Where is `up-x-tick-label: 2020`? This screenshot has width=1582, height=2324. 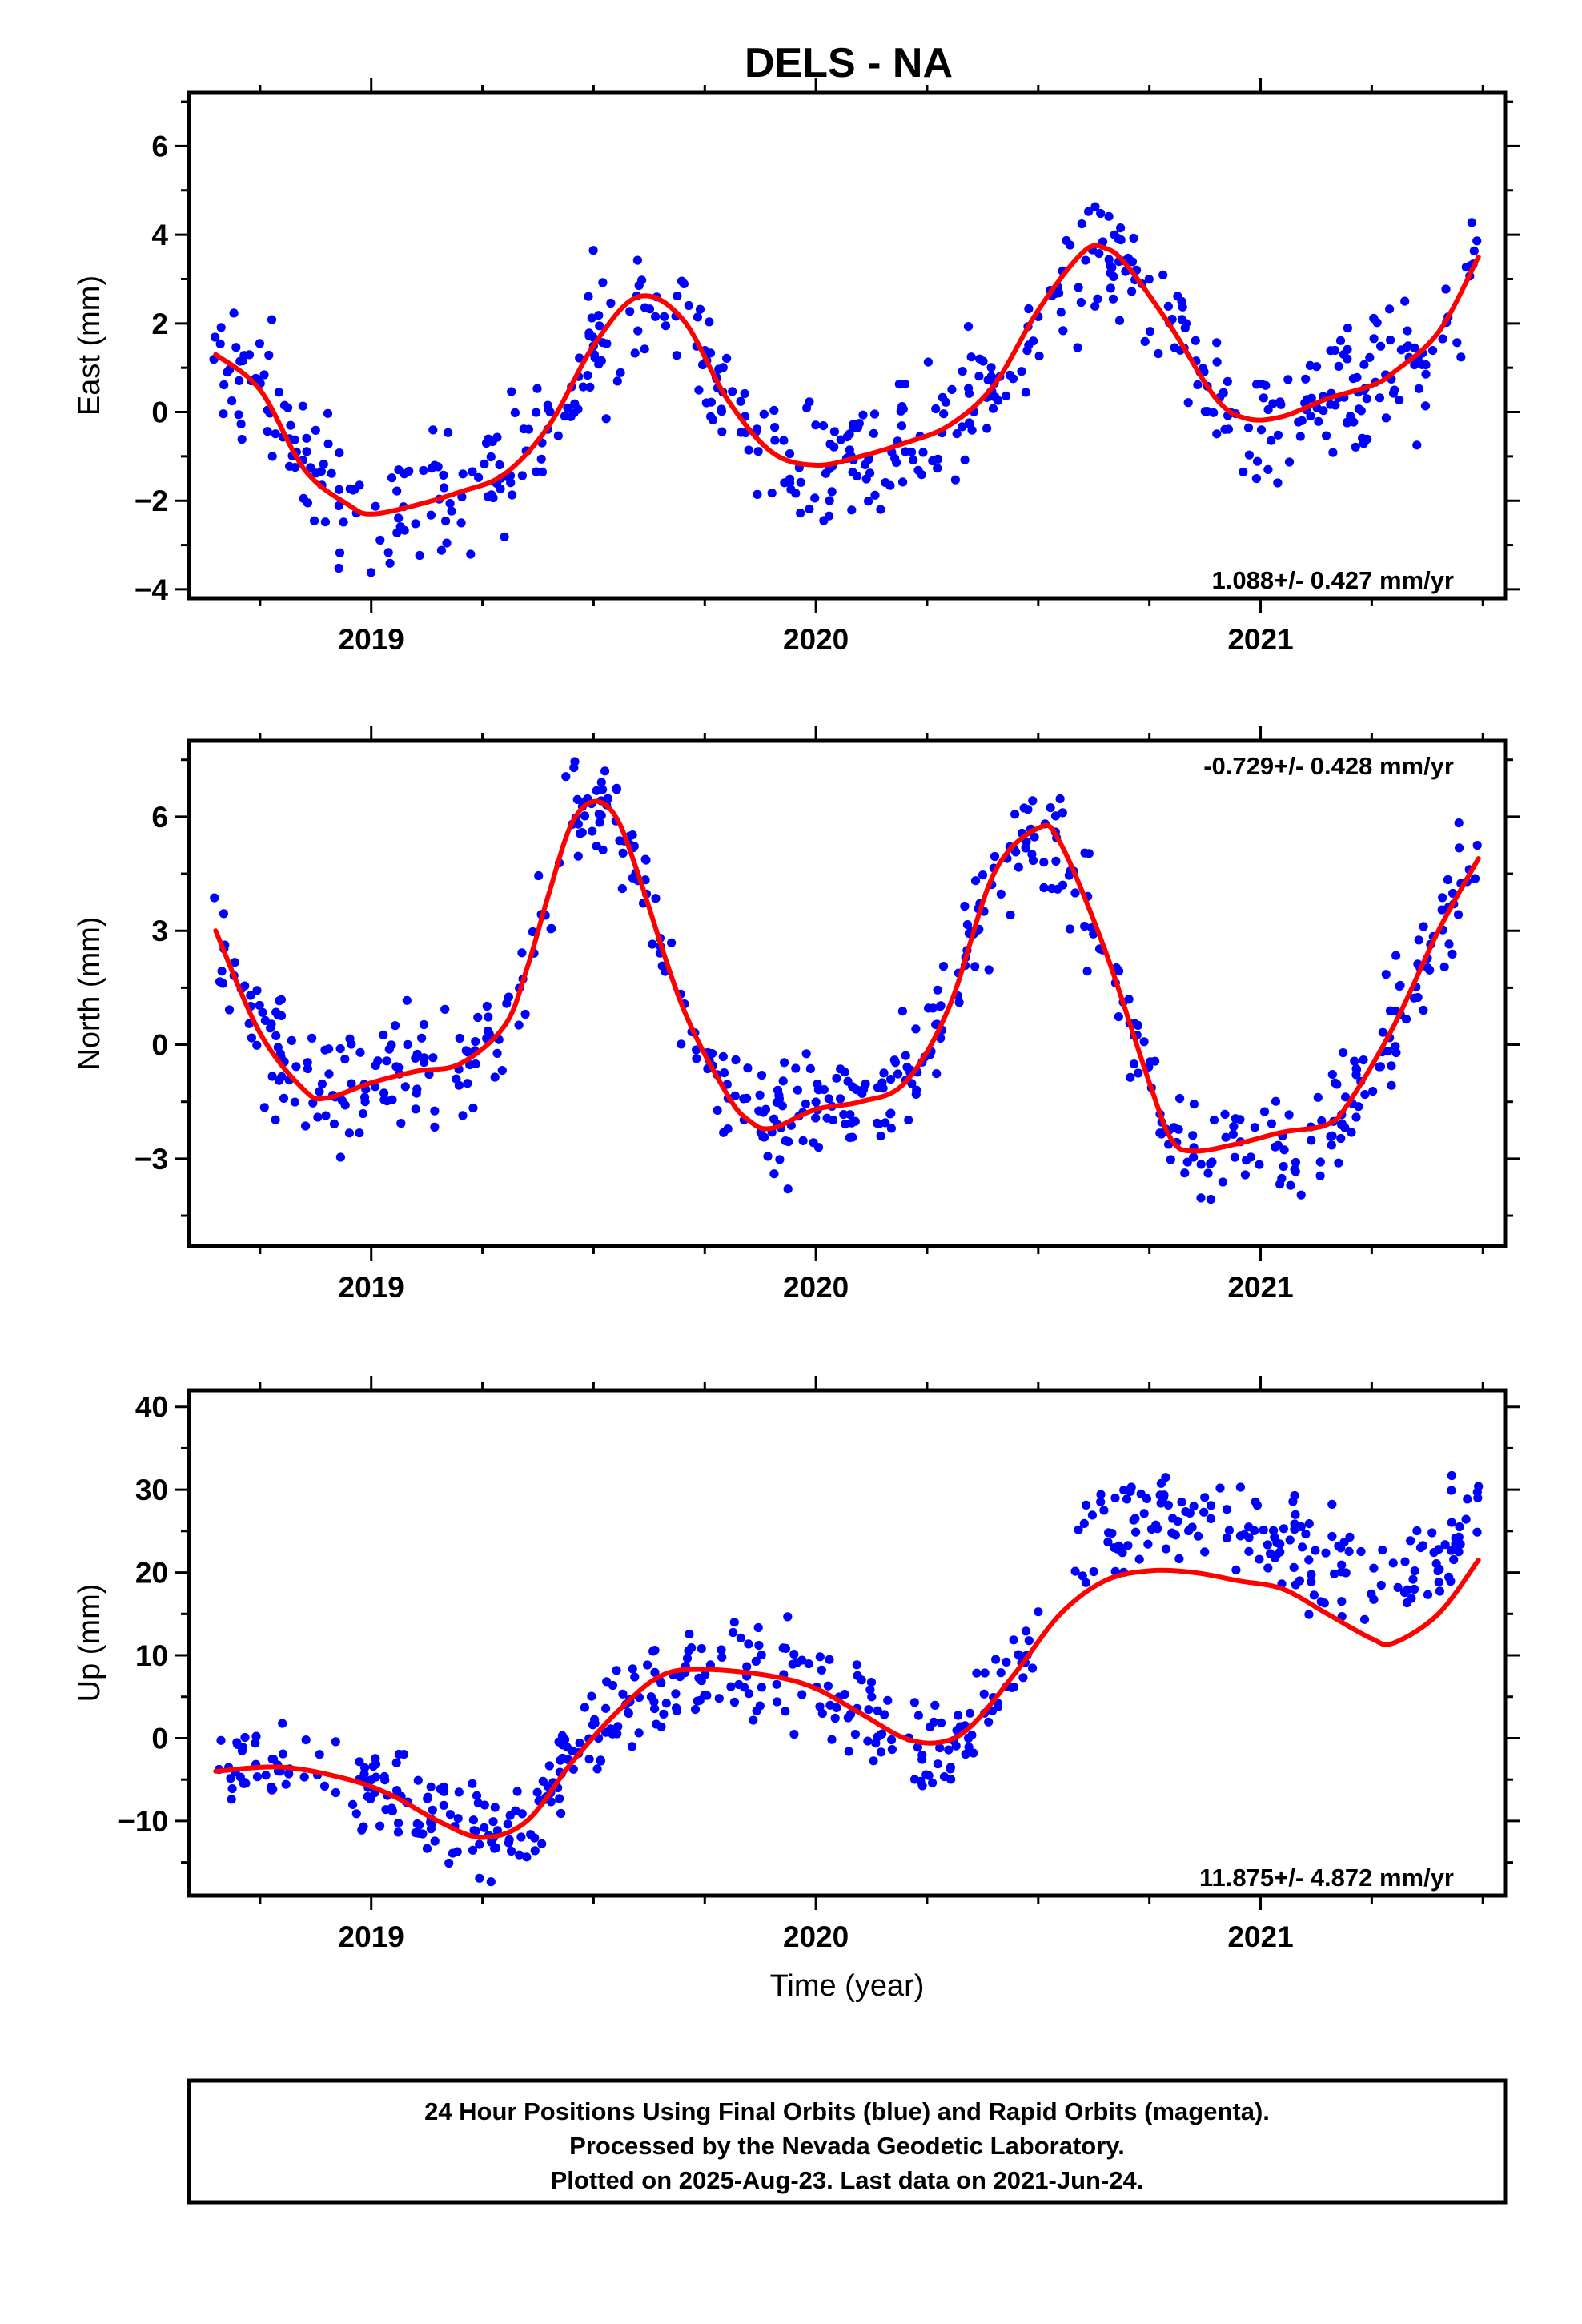 up-x-tick-label: 2020 is located at coordinates (816, 1936).